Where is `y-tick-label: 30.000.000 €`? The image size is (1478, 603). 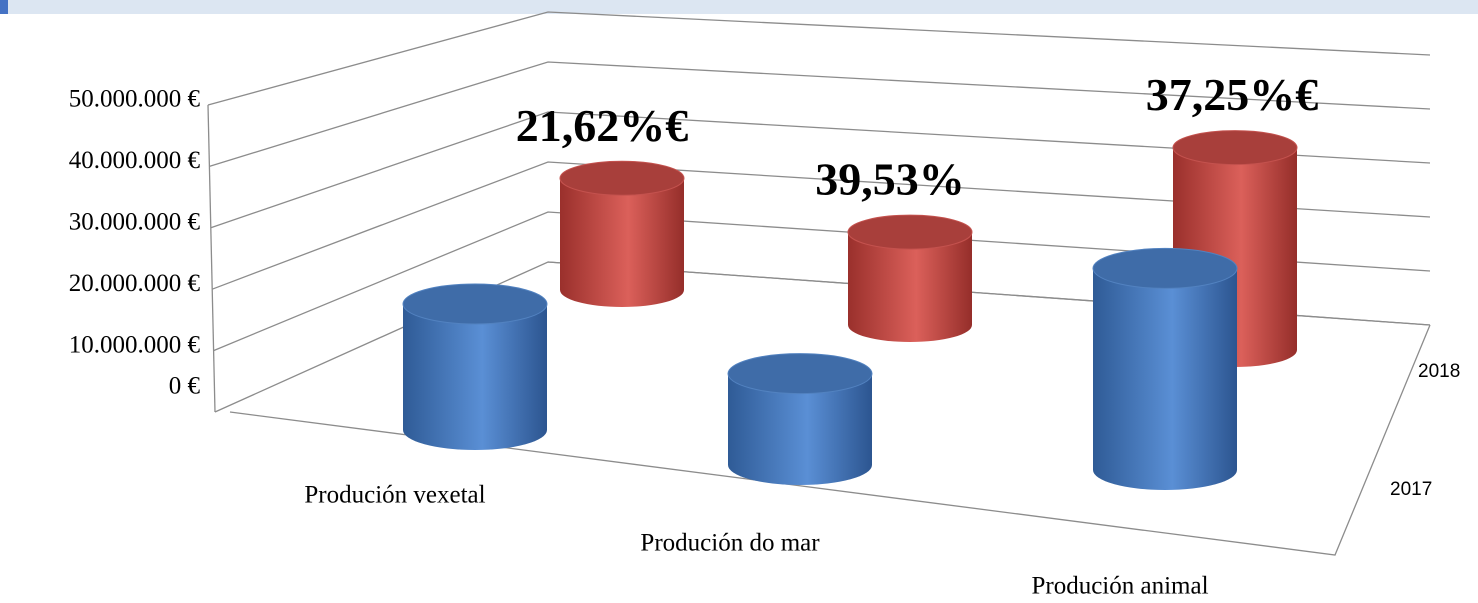 y-tick-label: 30.000.000 € is located at coordinates (135, 222).